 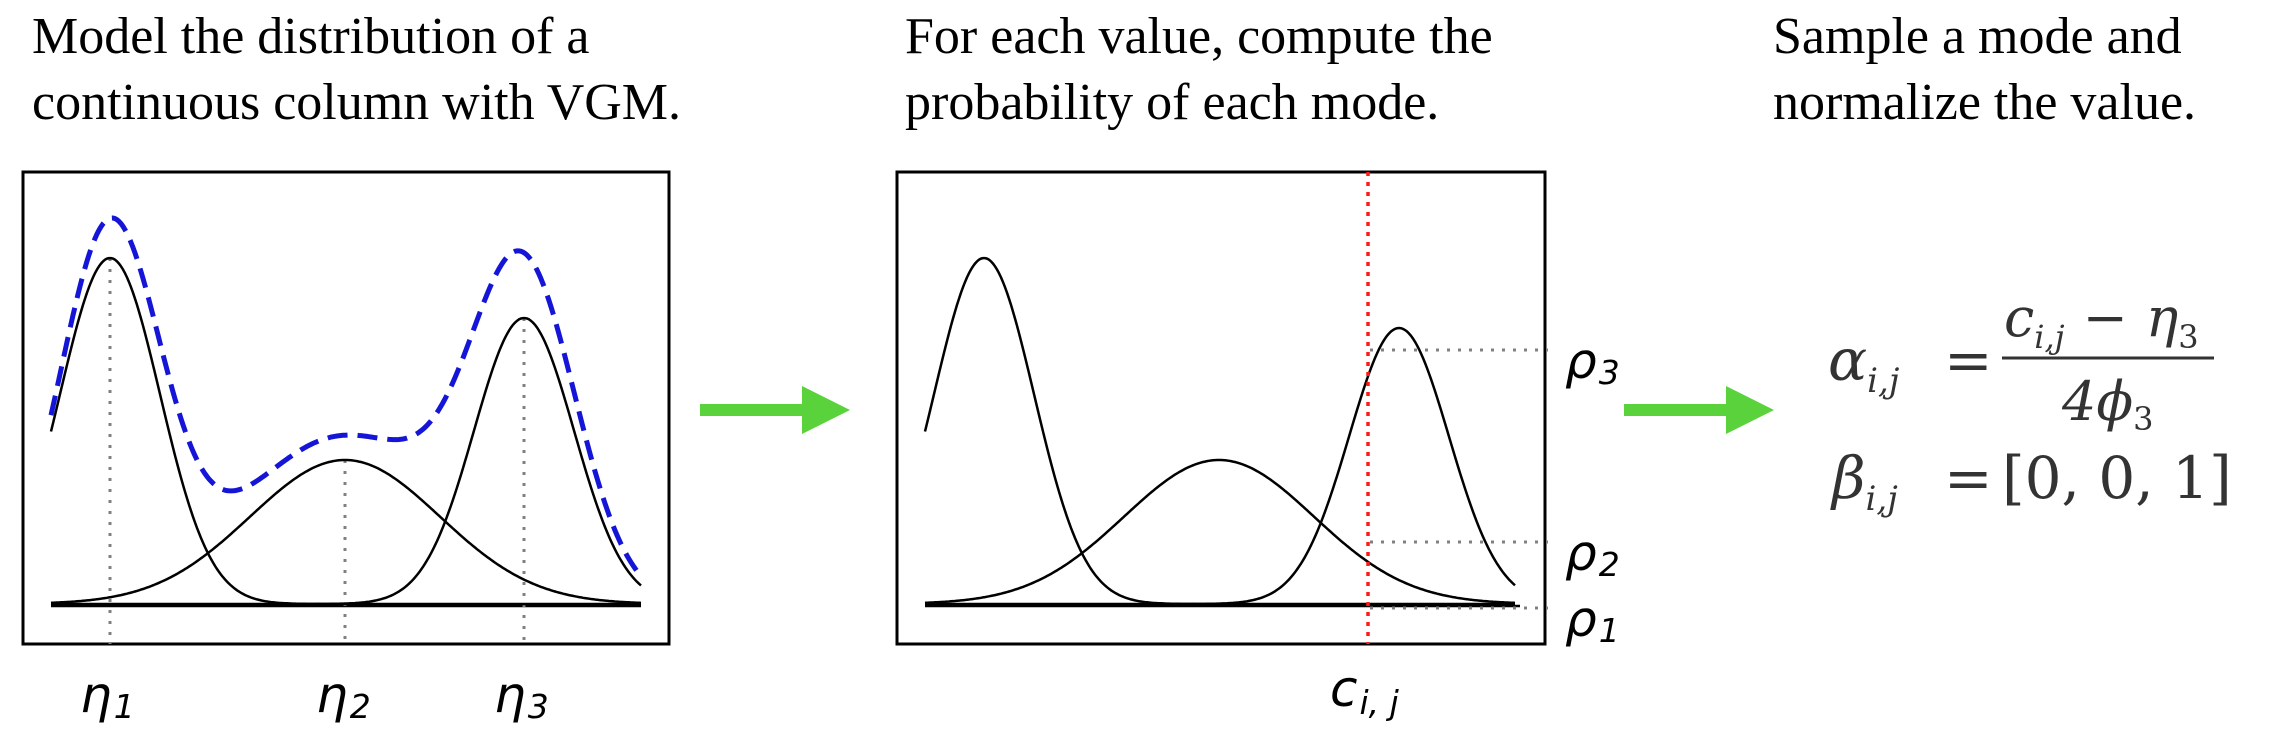 What do you see at coordinates (107, 696) in the screenshot?
I see `eta1-label: η1` at bounding box center [107, 696].